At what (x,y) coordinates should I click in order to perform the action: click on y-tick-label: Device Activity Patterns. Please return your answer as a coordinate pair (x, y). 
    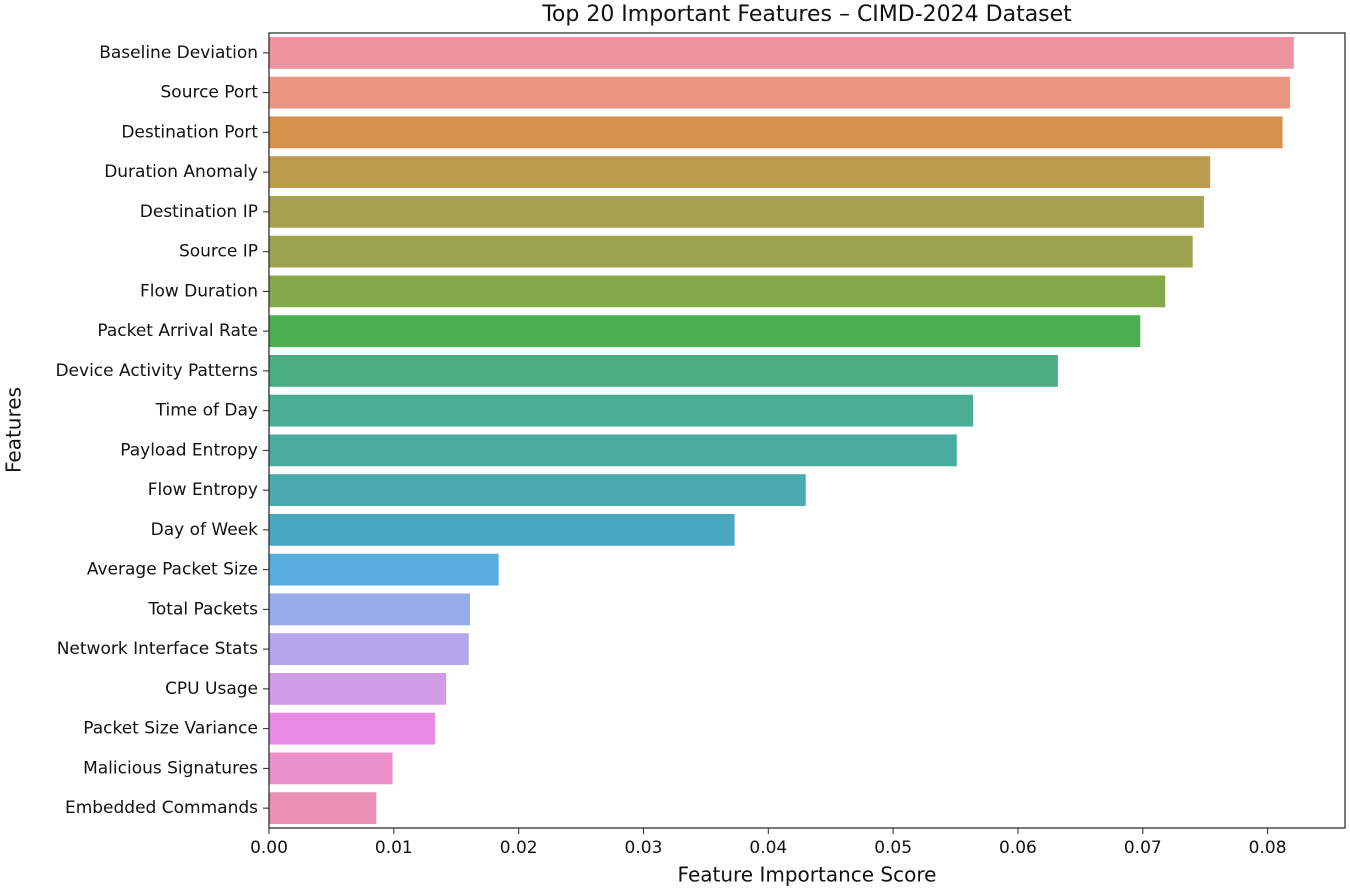
    Looking at the image, I should click on (156, 371).